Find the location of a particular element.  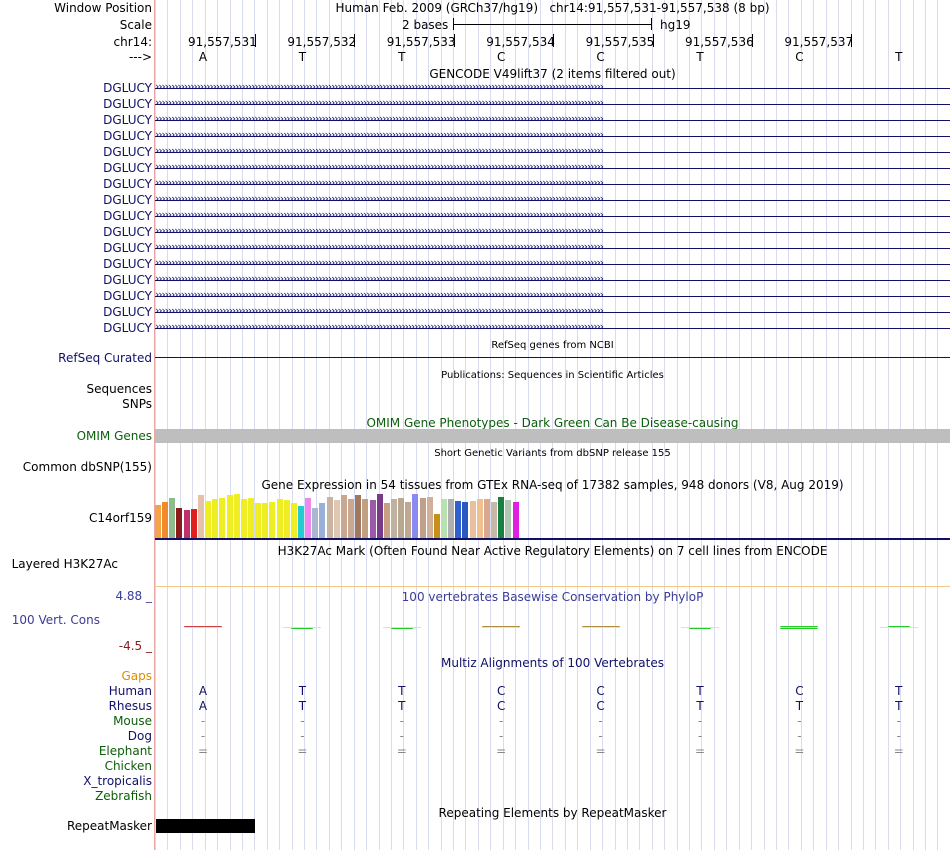

refseq-gene-line is located at coordinates (552, 357).